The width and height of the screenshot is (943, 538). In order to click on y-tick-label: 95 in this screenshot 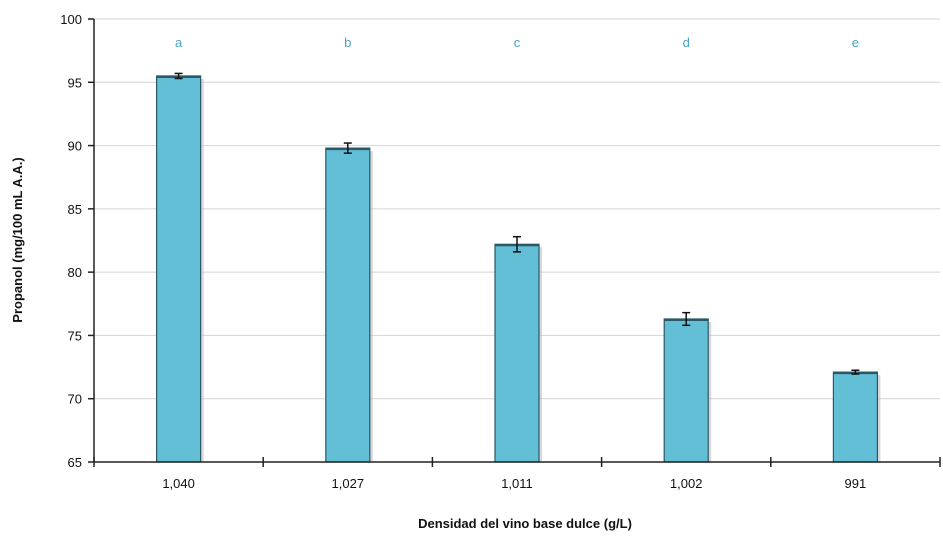, I will do `click(75, 82)`.